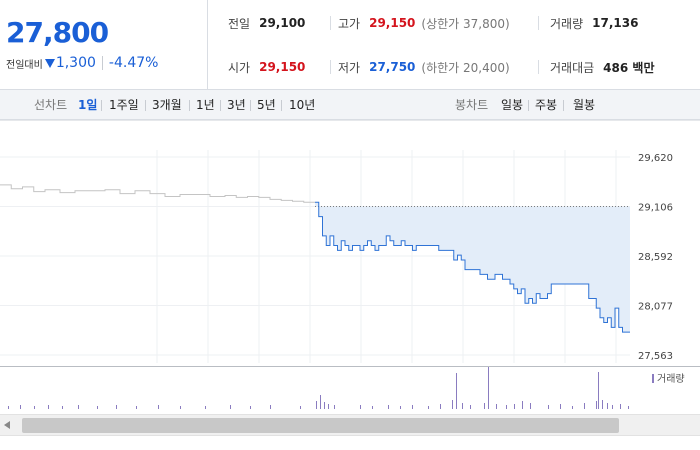 This screenshot has width=700, height=450. What do you see at coordinates (236, 105) in the screenshot?
I see `period-3y: 3년` at bounding box center [236, 105].